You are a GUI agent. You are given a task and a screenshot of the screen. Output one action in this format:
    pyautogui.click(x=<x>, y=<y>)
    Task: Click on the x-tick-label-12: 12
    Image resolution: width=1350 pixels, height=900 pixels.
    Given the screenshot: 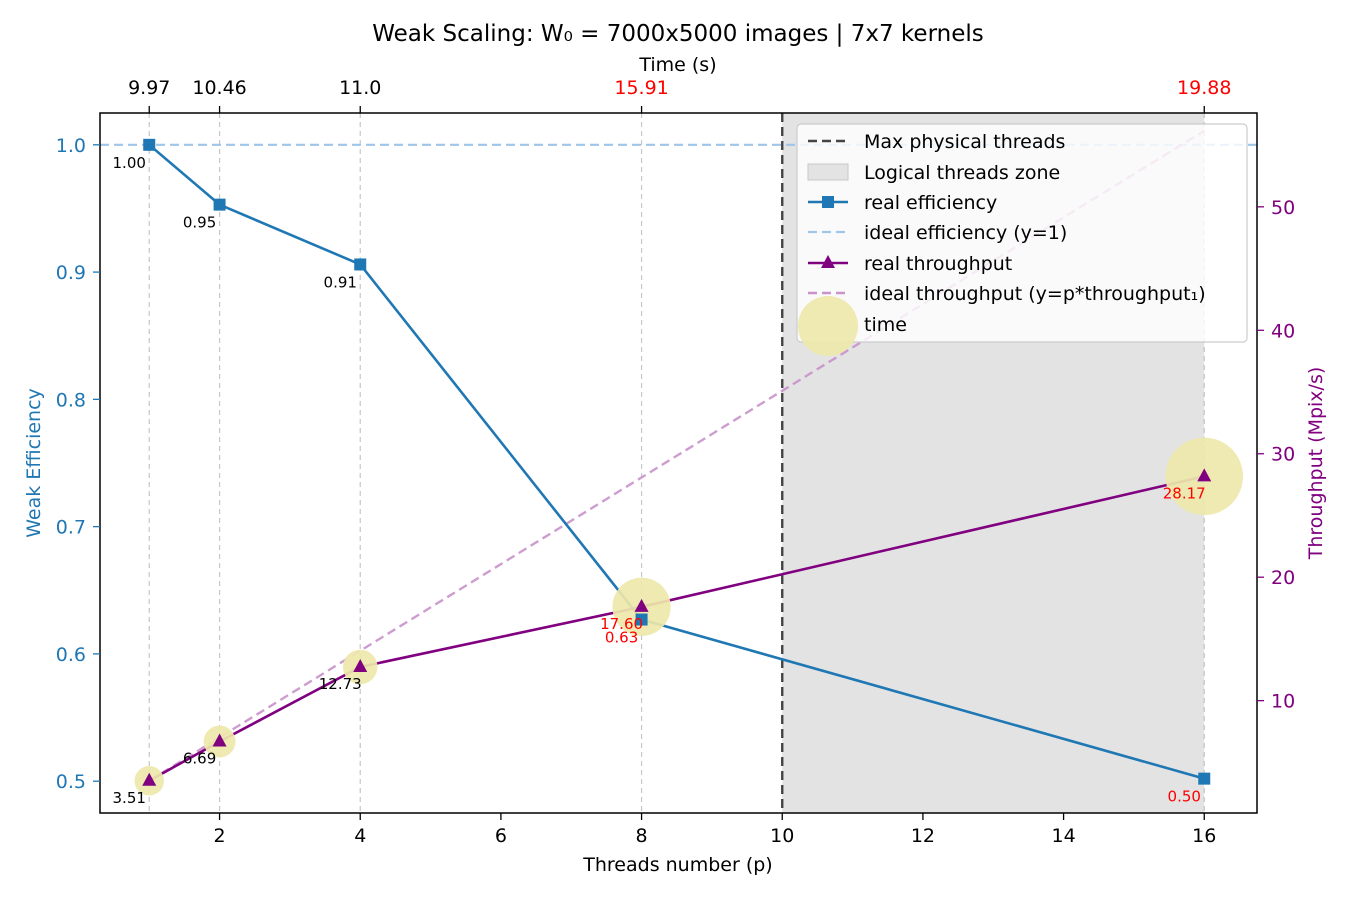 What is the action you would take?
    pyautogui.click(x=923, y=836)
    